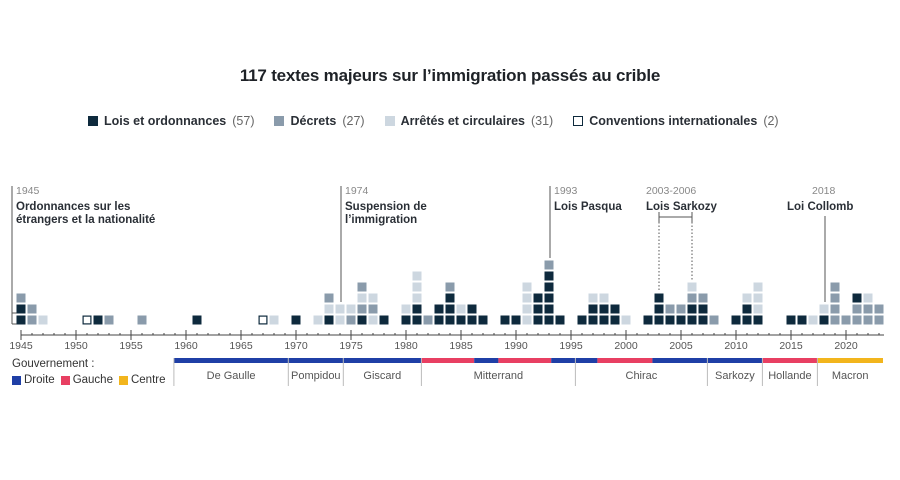 The width and height of the screenshot is (900, 480). I want to click on legend-item-lois: Lois et ordonnances (57), so click(171, 121).